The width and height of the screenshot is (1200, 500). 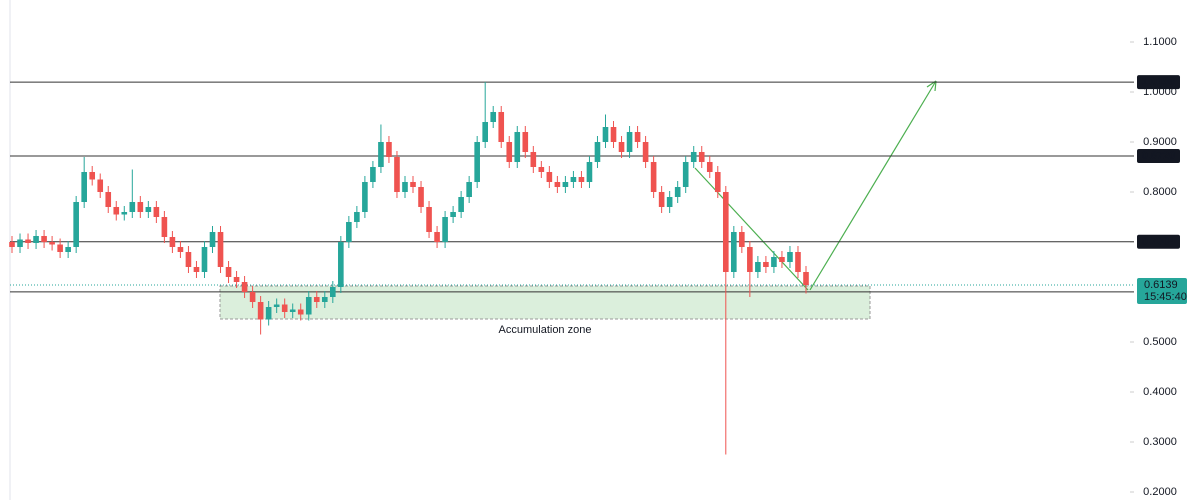 What do you see at coordinates (545, 302) in the screenshot?
I see `accumulation-zone` at bounding box center [545, 302].